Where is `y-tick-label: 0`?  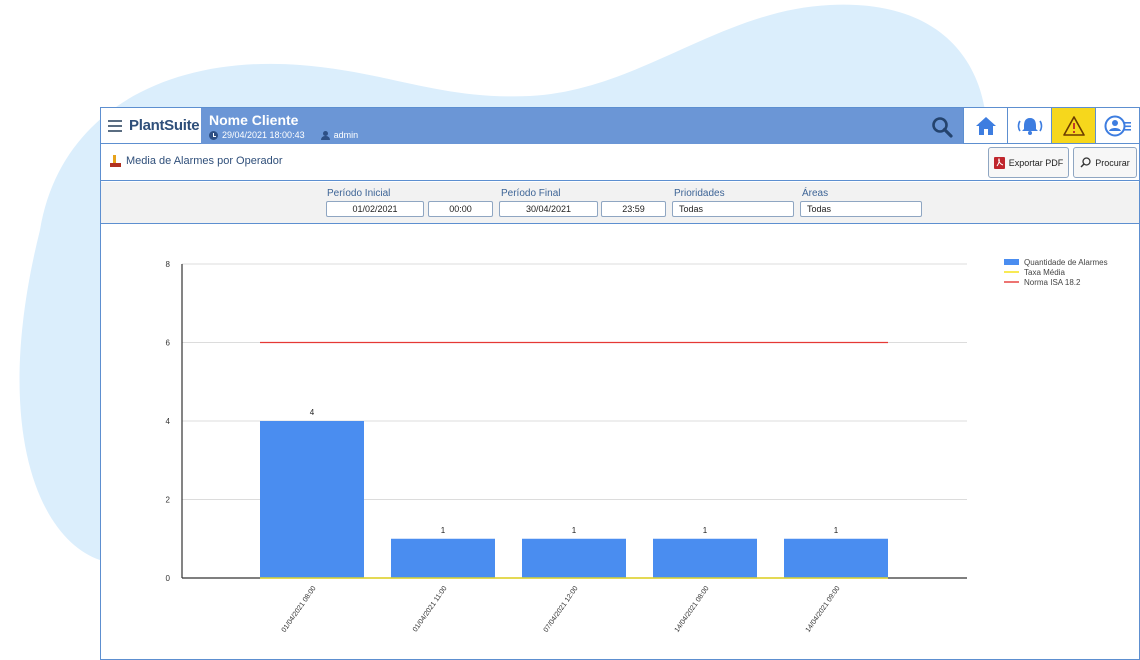
y-tick-label: 0 is located at coordinates (168, 578).